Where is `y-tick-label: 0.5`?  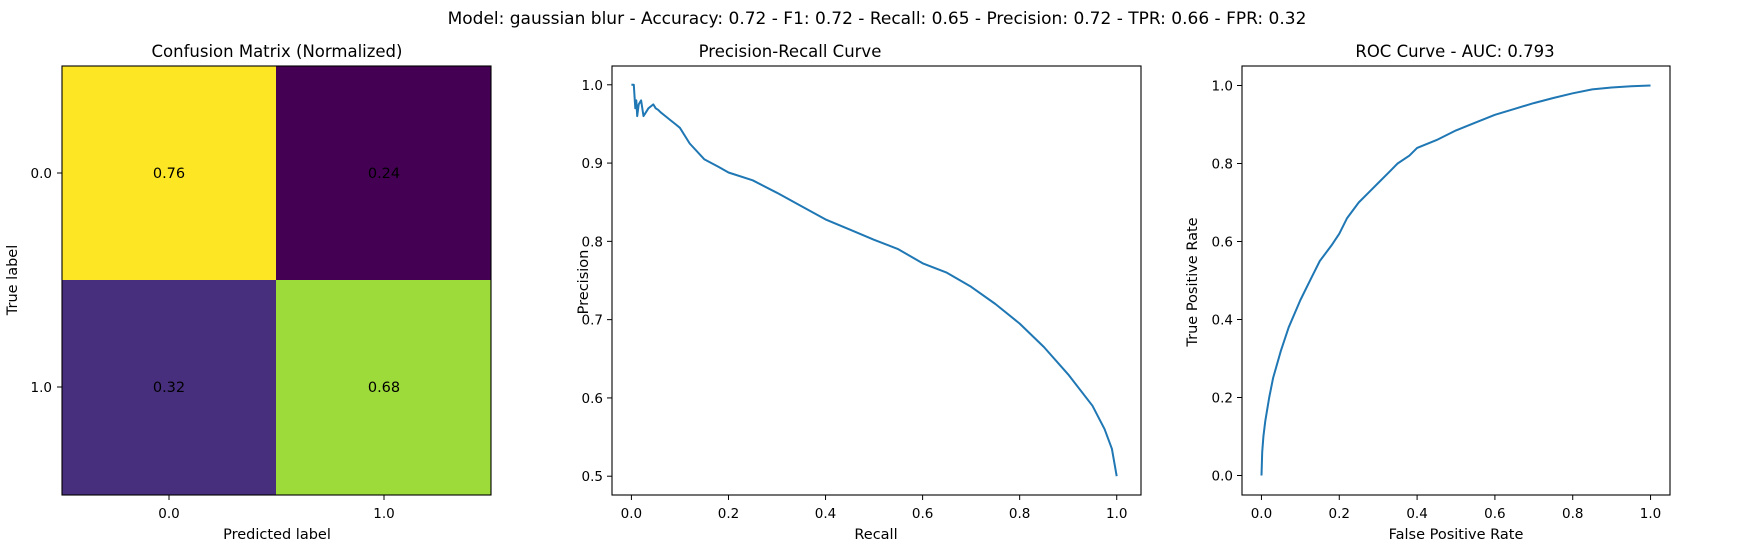 y-tick-label: 0.5 is located at coordinates (592, 477).